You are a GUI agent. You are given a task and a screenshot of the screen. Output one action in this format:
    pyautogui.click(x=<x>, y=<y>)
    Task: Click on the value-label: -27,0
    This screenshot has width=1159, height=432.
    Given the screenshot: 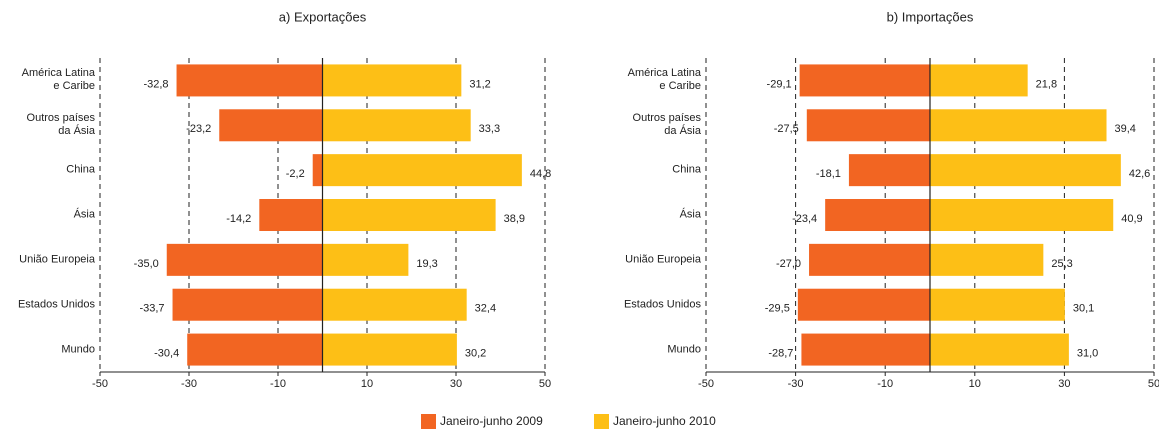 What is the action you would take?
    pyautogui.click(x=788, y=264)
    